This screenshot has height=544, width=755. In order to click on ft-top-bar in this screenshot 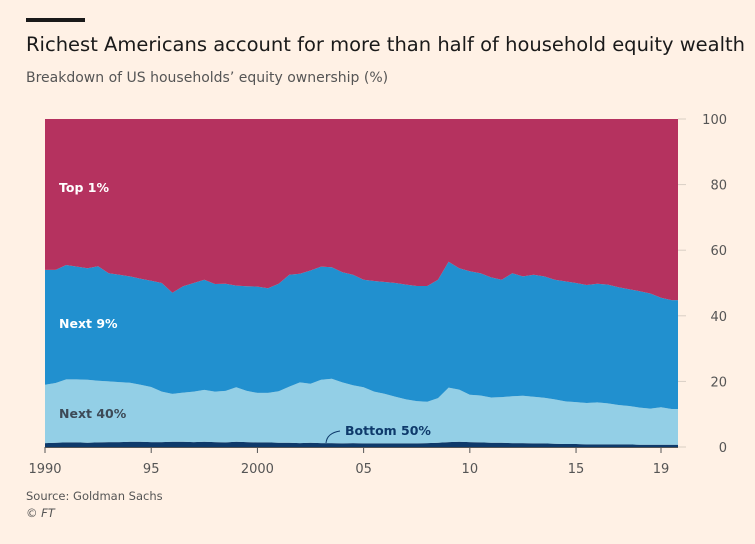, I will do `click(55, 20)`.